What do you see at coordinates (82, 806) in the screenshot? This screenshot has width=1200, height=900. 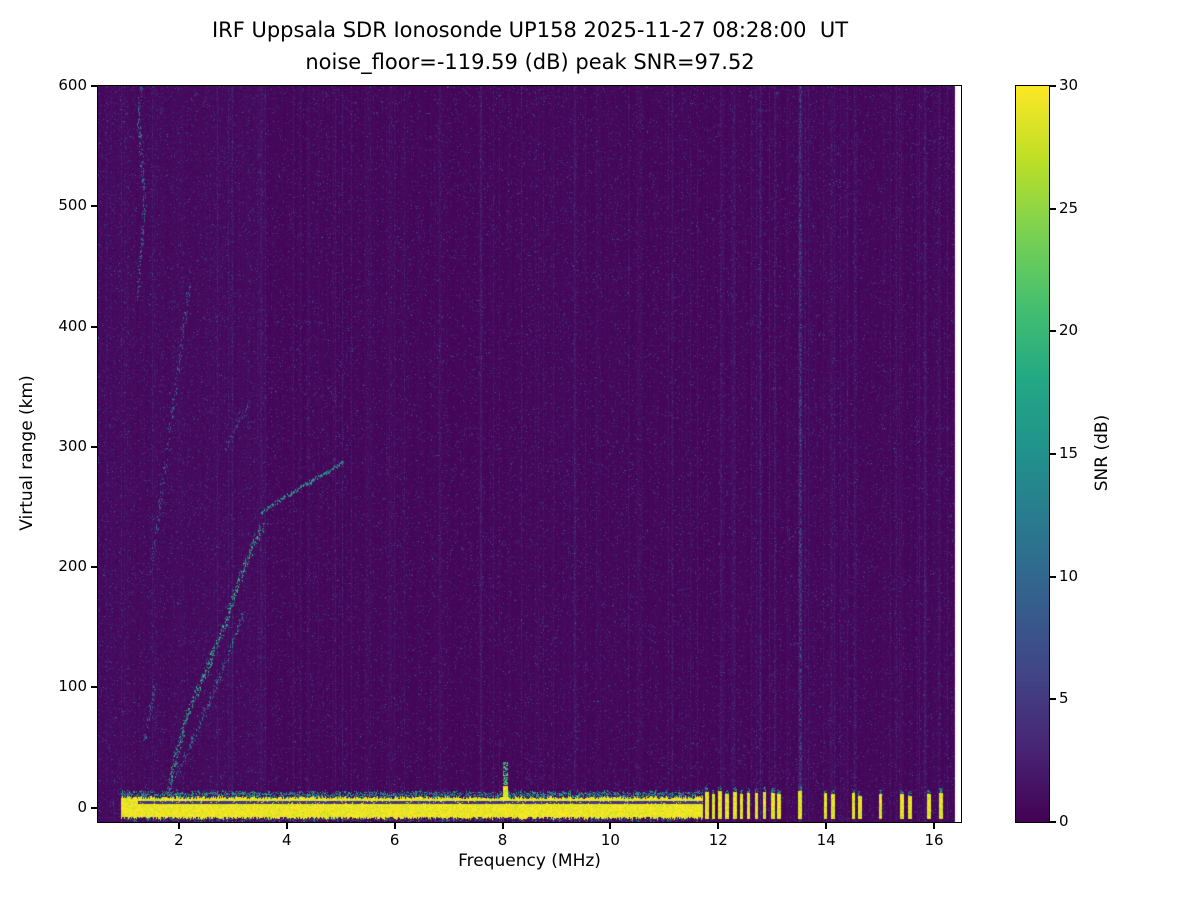 I see `y-tick-label: 0` at bounding box center [82, 806].